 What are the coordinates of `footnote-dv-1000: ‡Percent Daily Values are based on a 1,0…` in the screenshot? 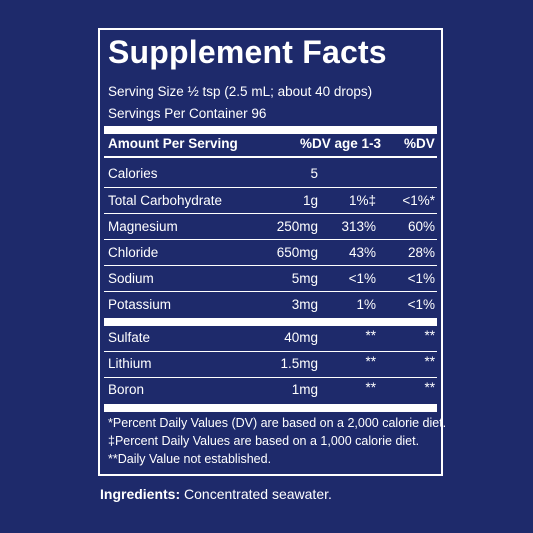 It's located at (264, 441).